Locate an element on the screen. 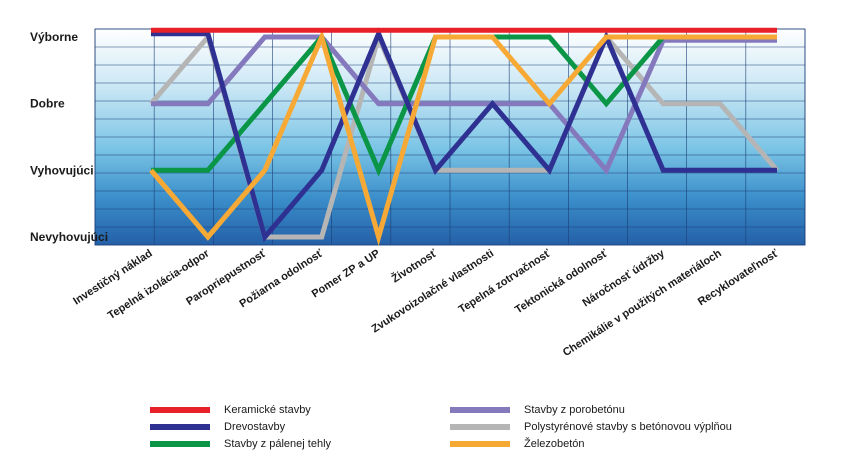 The width and height of the screenshot is (843, 471). legend-label: Drevostavby is located at coordinates (255, 427).